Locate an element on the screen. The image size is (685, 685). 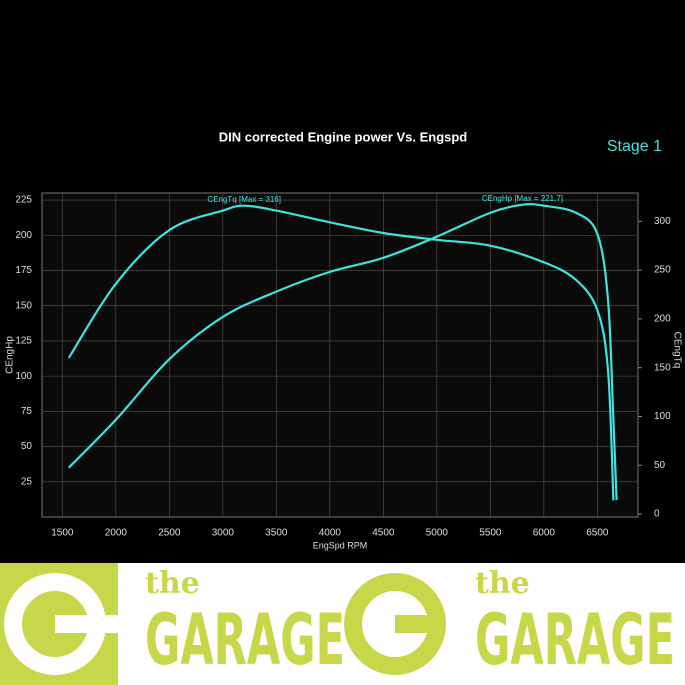
y-tick-label: 25 is located at coordinates (27, 481).